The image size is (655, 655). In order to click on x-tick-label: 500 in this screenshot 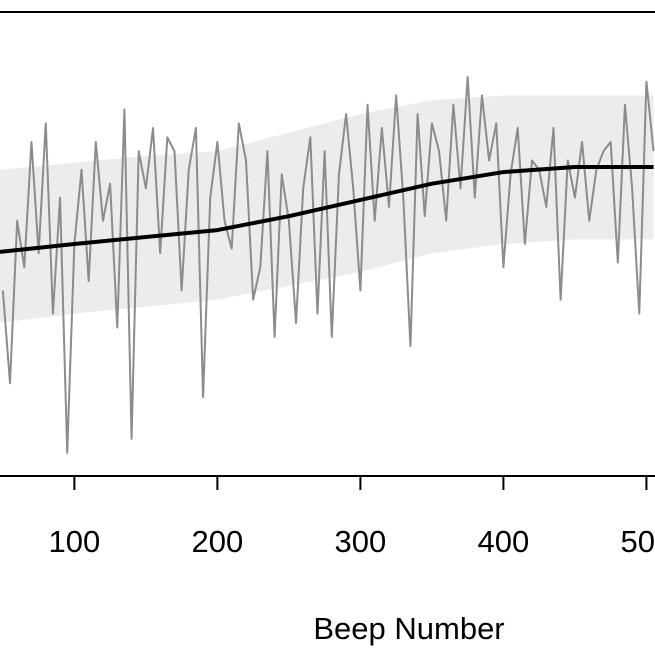, I will do `click(638, 541)`.